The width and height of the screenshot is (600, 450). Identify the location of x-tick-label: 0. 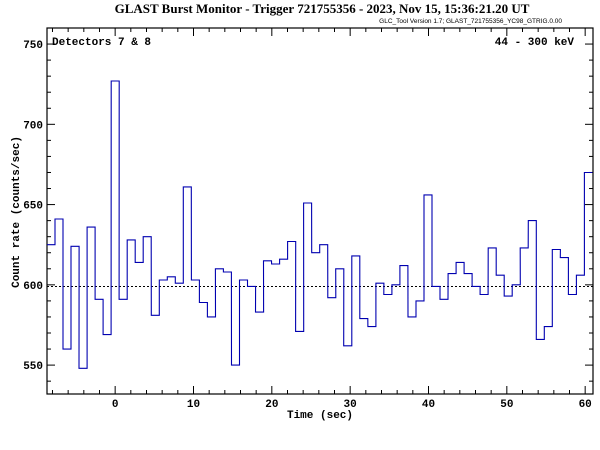
(115, 405).